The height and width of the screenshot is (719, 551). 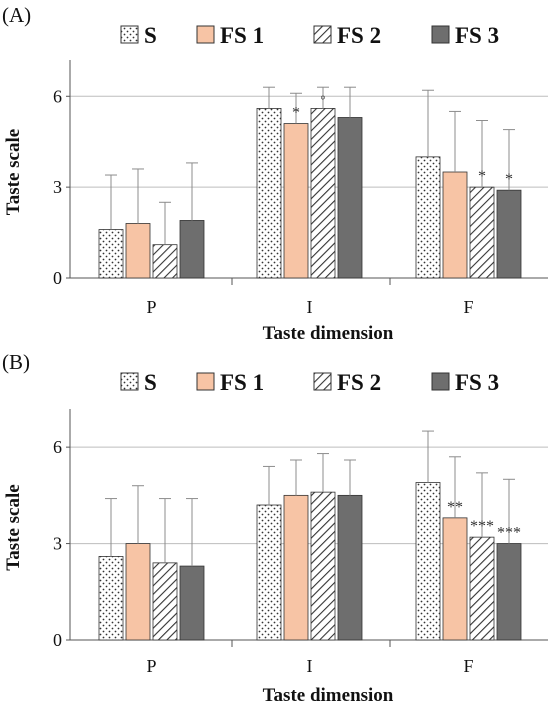 What do you see at coordinates (323, 97) in the screenshot?
I see `significance-label: ◦` at bounding box center [323, 97].